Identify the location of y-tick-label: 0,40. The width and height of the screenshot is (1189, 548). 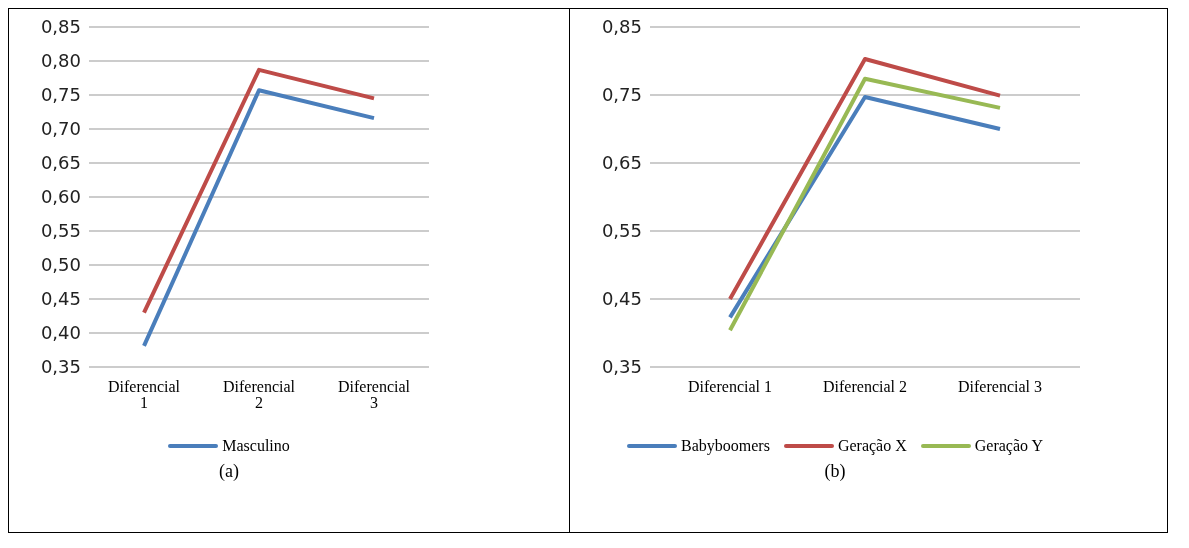
(60, 333).